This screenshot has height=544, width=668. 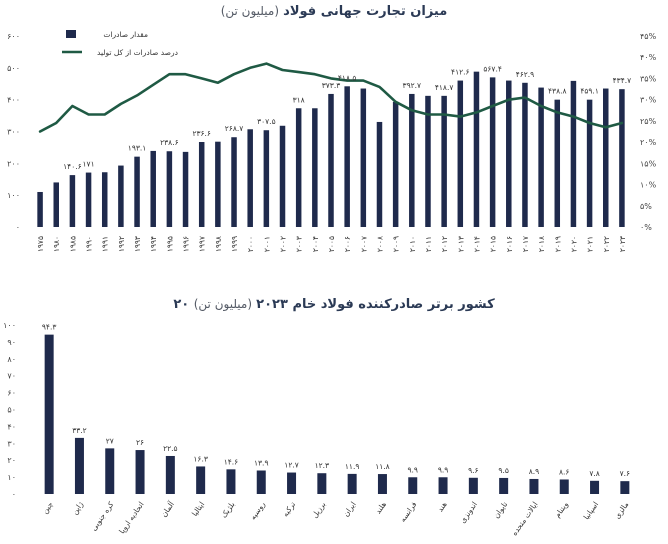 What do you see at coordinates (534, 471) in the screenshot?
I see `value-label: ۸.۹` at bounding box center [534, 471].